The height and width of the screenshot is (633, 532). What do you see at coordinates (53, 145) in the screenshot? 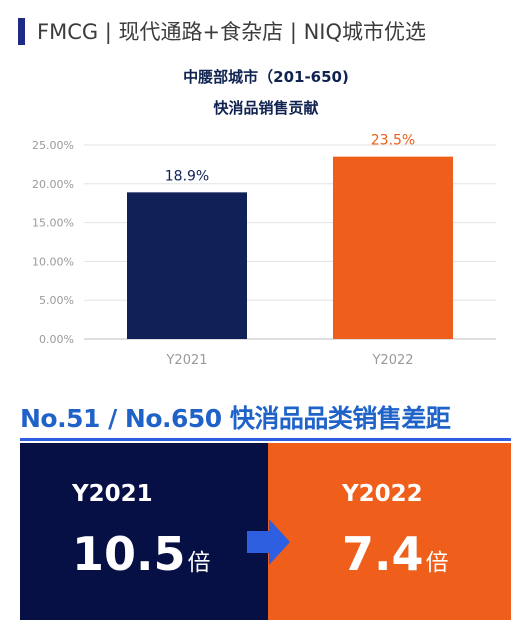
I see `y-tick-label: 25.00%` at bounding box center [53, 145].